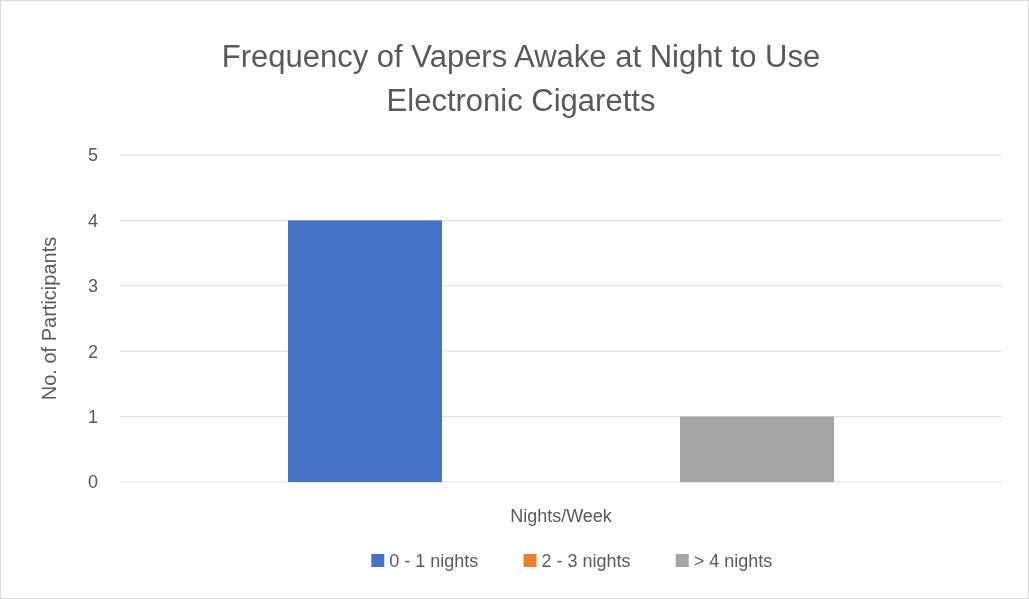 Image resolution: width=1029 pixels, height=599 pixels. I want to click on legend-label: 2 - 3 nights, so click(586, 561).